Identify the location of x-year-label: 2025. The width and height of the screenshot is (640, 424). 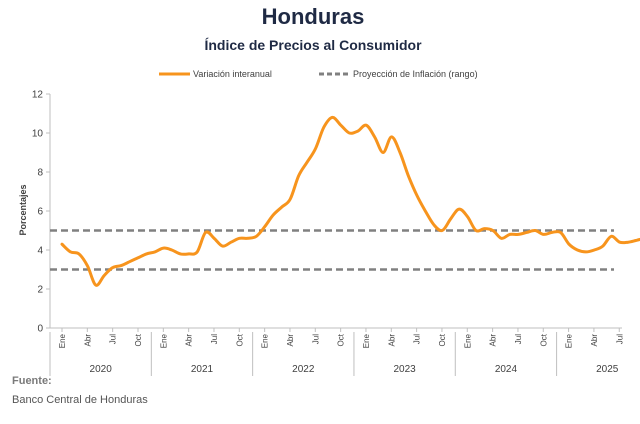
(607, 369).